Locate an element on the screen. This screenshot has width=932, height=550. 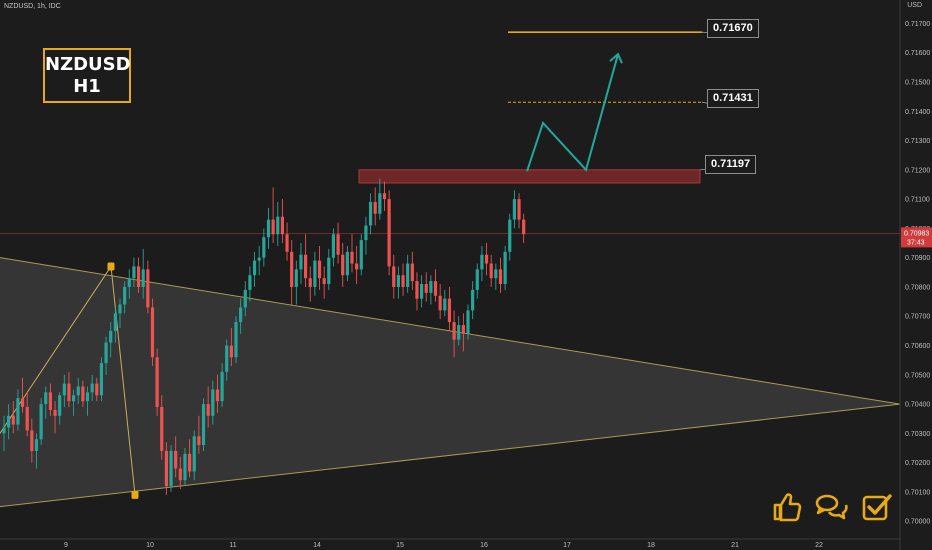
price-axis is located at coordinates (916, 275).